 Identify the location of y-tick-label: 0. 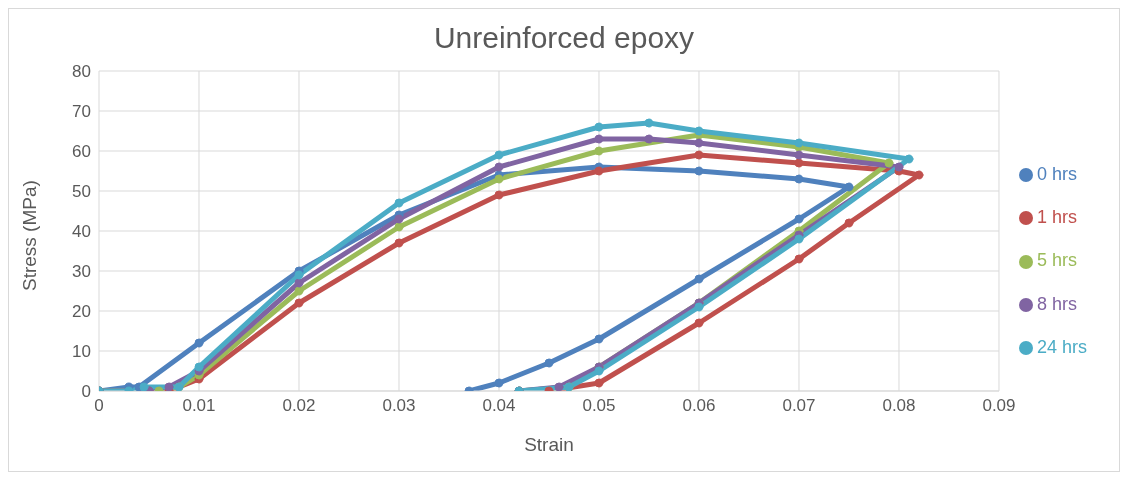
(86, 392).